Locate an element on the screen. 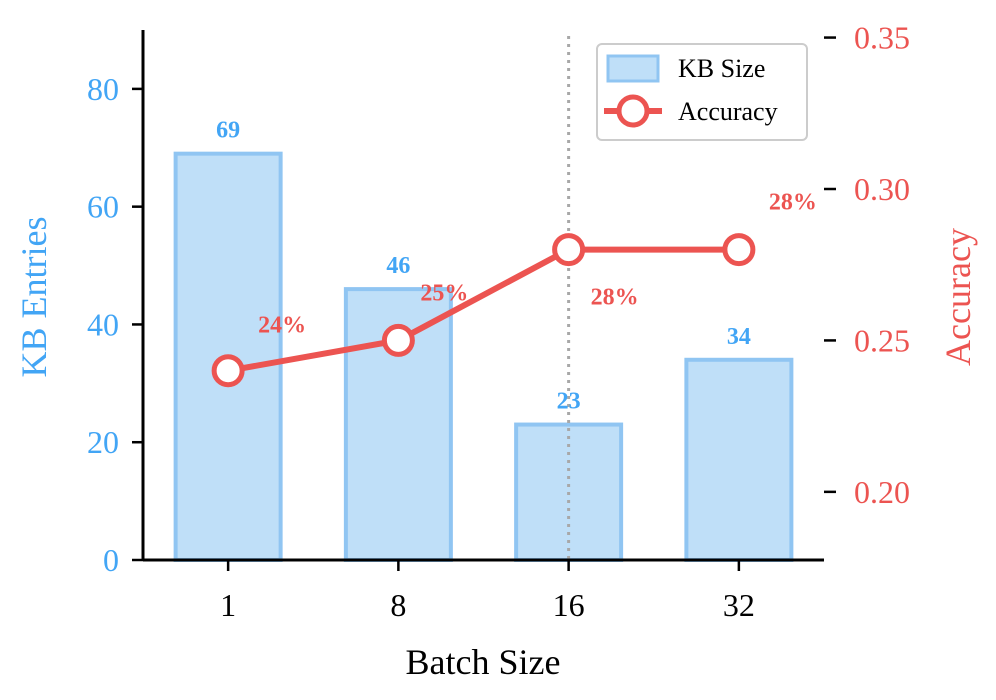 Image resolution: width=996 pixels, height=700 pixels. accuracy-value-label-8: 25% is located at coordinates (444, 293).